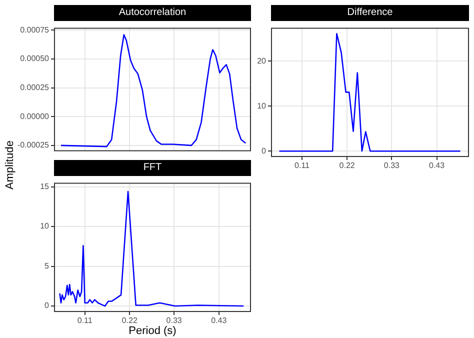 Image resolution: width=474 pixels, height=338 pixels. I want to click on chart-title: FFT, so click(152, 168).